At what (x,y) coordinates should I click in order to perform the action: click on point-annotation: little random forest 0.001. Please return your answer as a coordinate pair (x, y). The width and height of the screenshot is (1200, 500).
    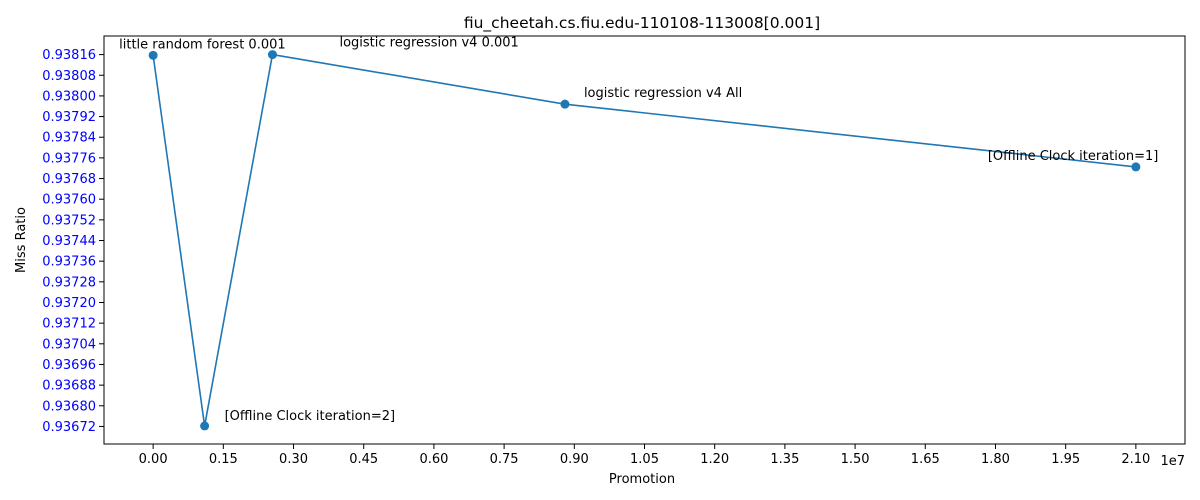
    Looking at the image, I should click on (202, 44).